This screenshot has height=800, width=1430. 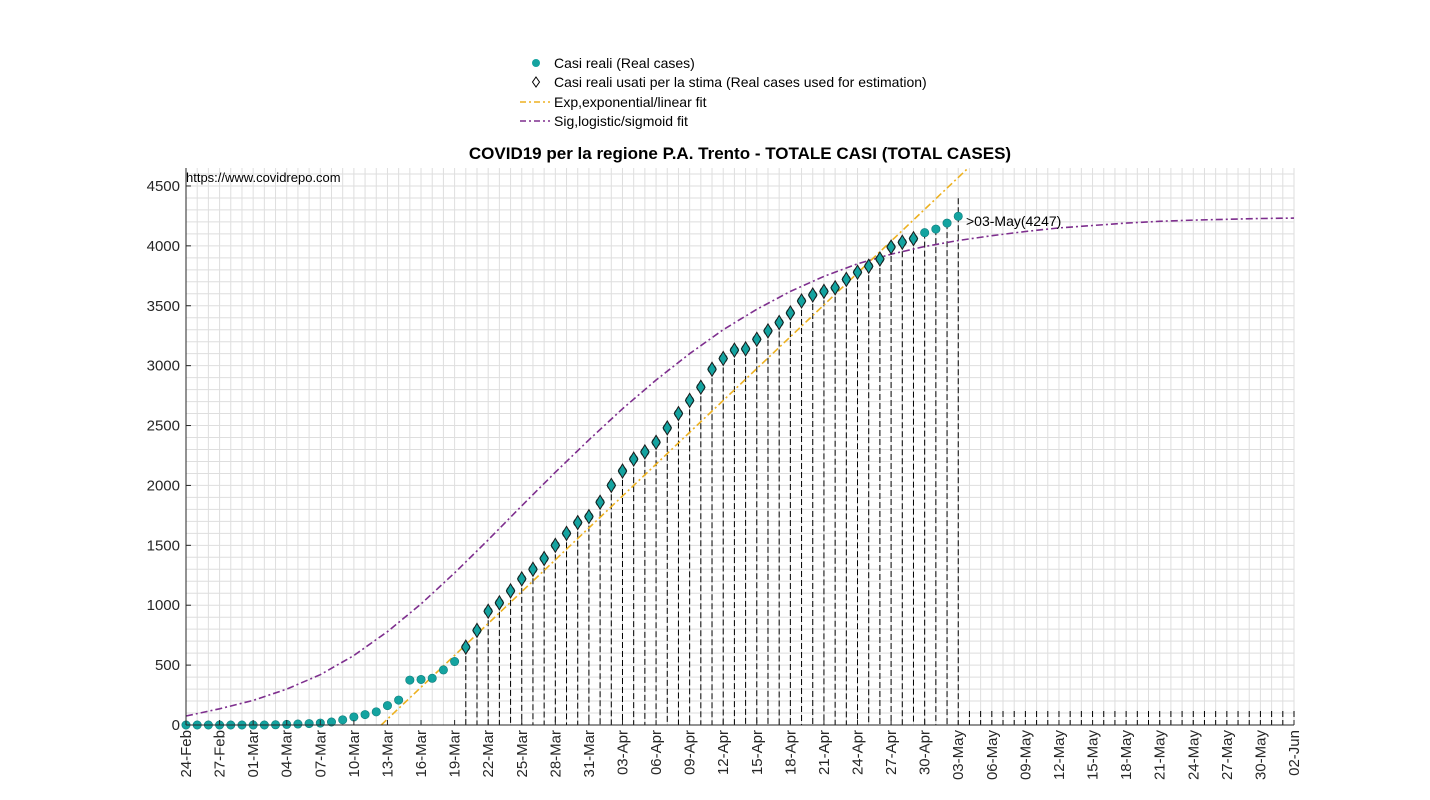 I want to click on x-tick-label: 28-Mar, so click(x=555, y=754).